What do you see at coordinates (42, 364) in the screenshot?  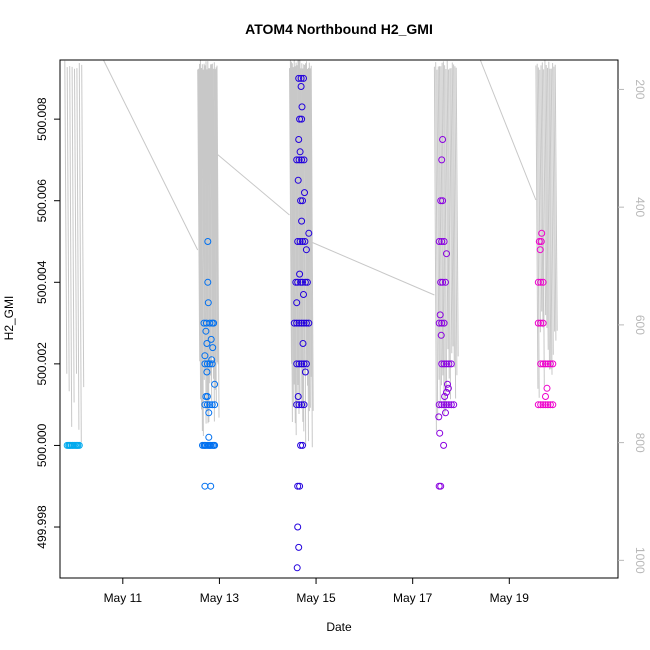 I see `y-tick-label: 500.002` at bounding box center [42, 364].